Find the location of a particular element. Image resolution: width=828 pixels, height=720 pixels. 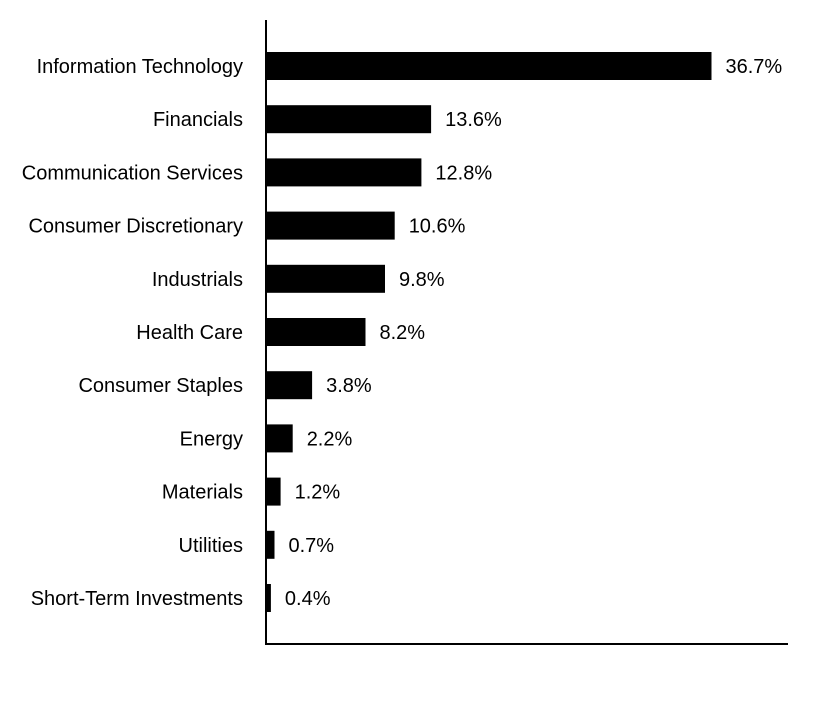

value-label-financials: 13.6% is located at coordinates (473, 120).